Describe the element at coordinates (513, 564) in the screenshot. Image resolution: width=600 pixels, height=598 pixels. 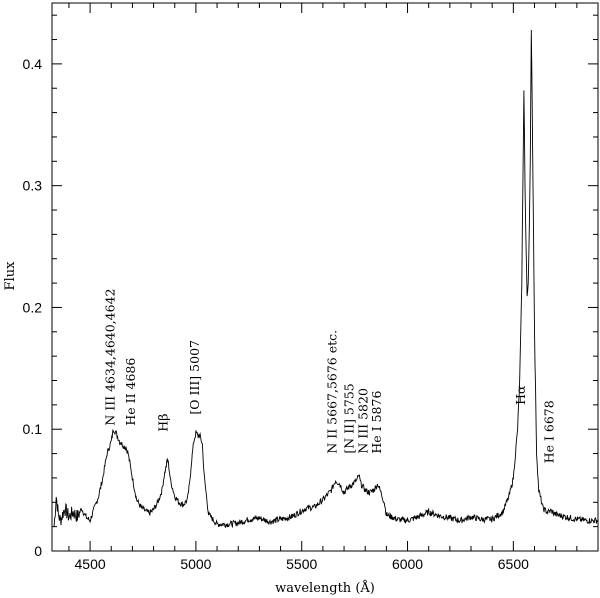
I see `x-tick-label: 6500` at that location.